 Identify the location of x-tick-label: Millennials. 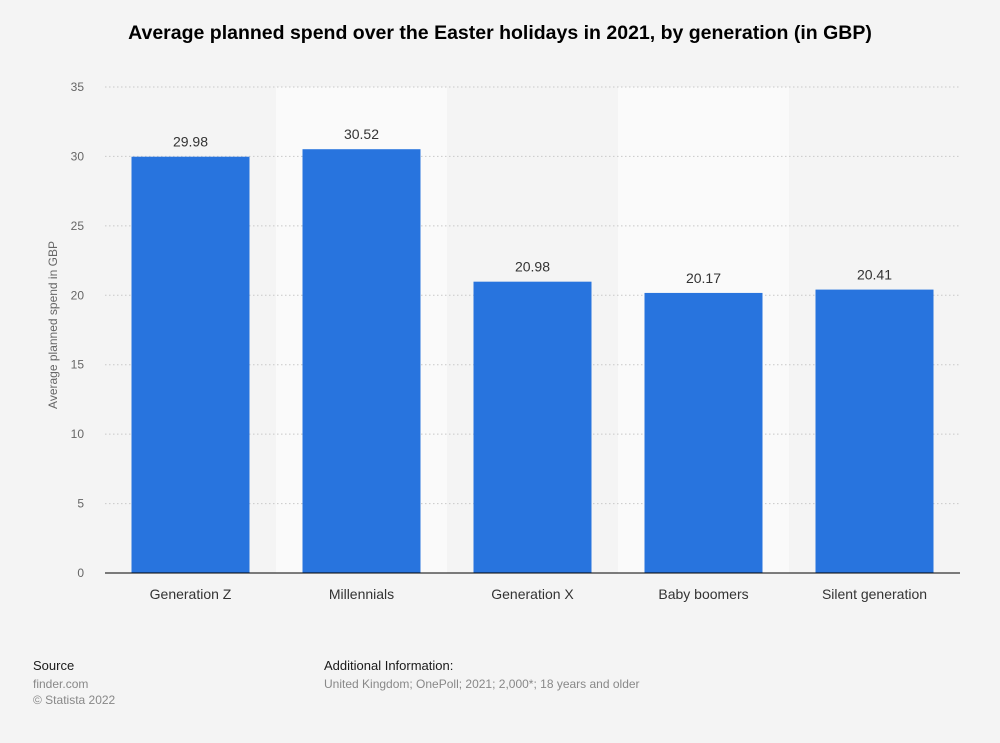
(361, 594).